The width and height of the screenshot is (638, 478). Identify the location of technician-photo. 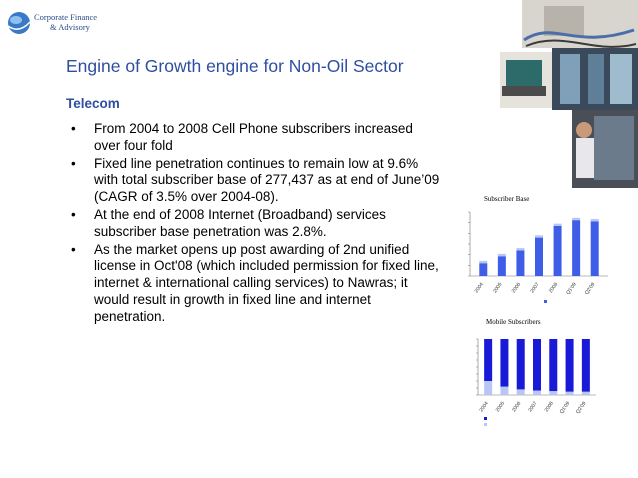
(605, 149).